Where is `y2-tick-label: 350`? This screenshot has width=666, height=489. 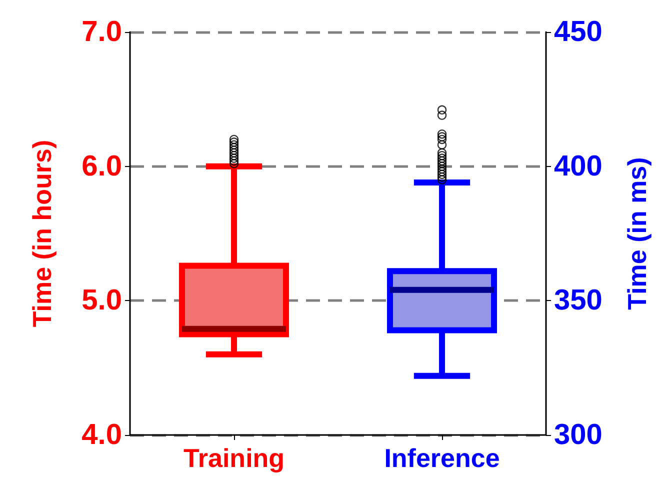 y2-tick-label: 350 is located at coordinates (578, 300).